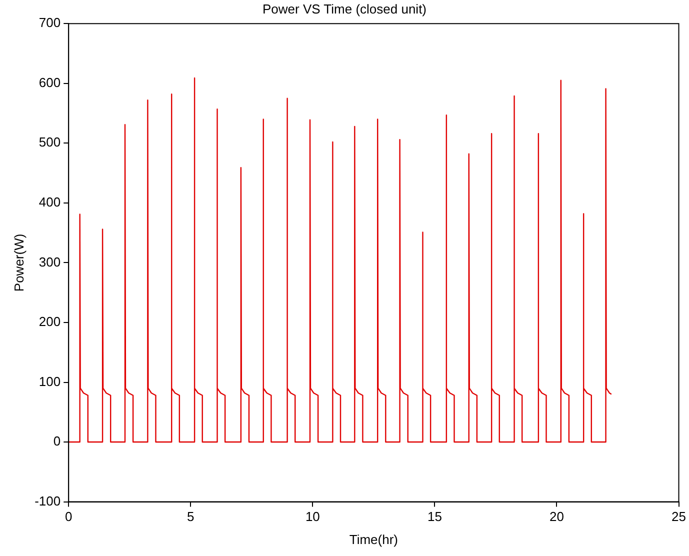  What do you see at coordinates (68, 516) in the screenshot?
I see `x-tick-label: 0` at bounding box center [68, 516].